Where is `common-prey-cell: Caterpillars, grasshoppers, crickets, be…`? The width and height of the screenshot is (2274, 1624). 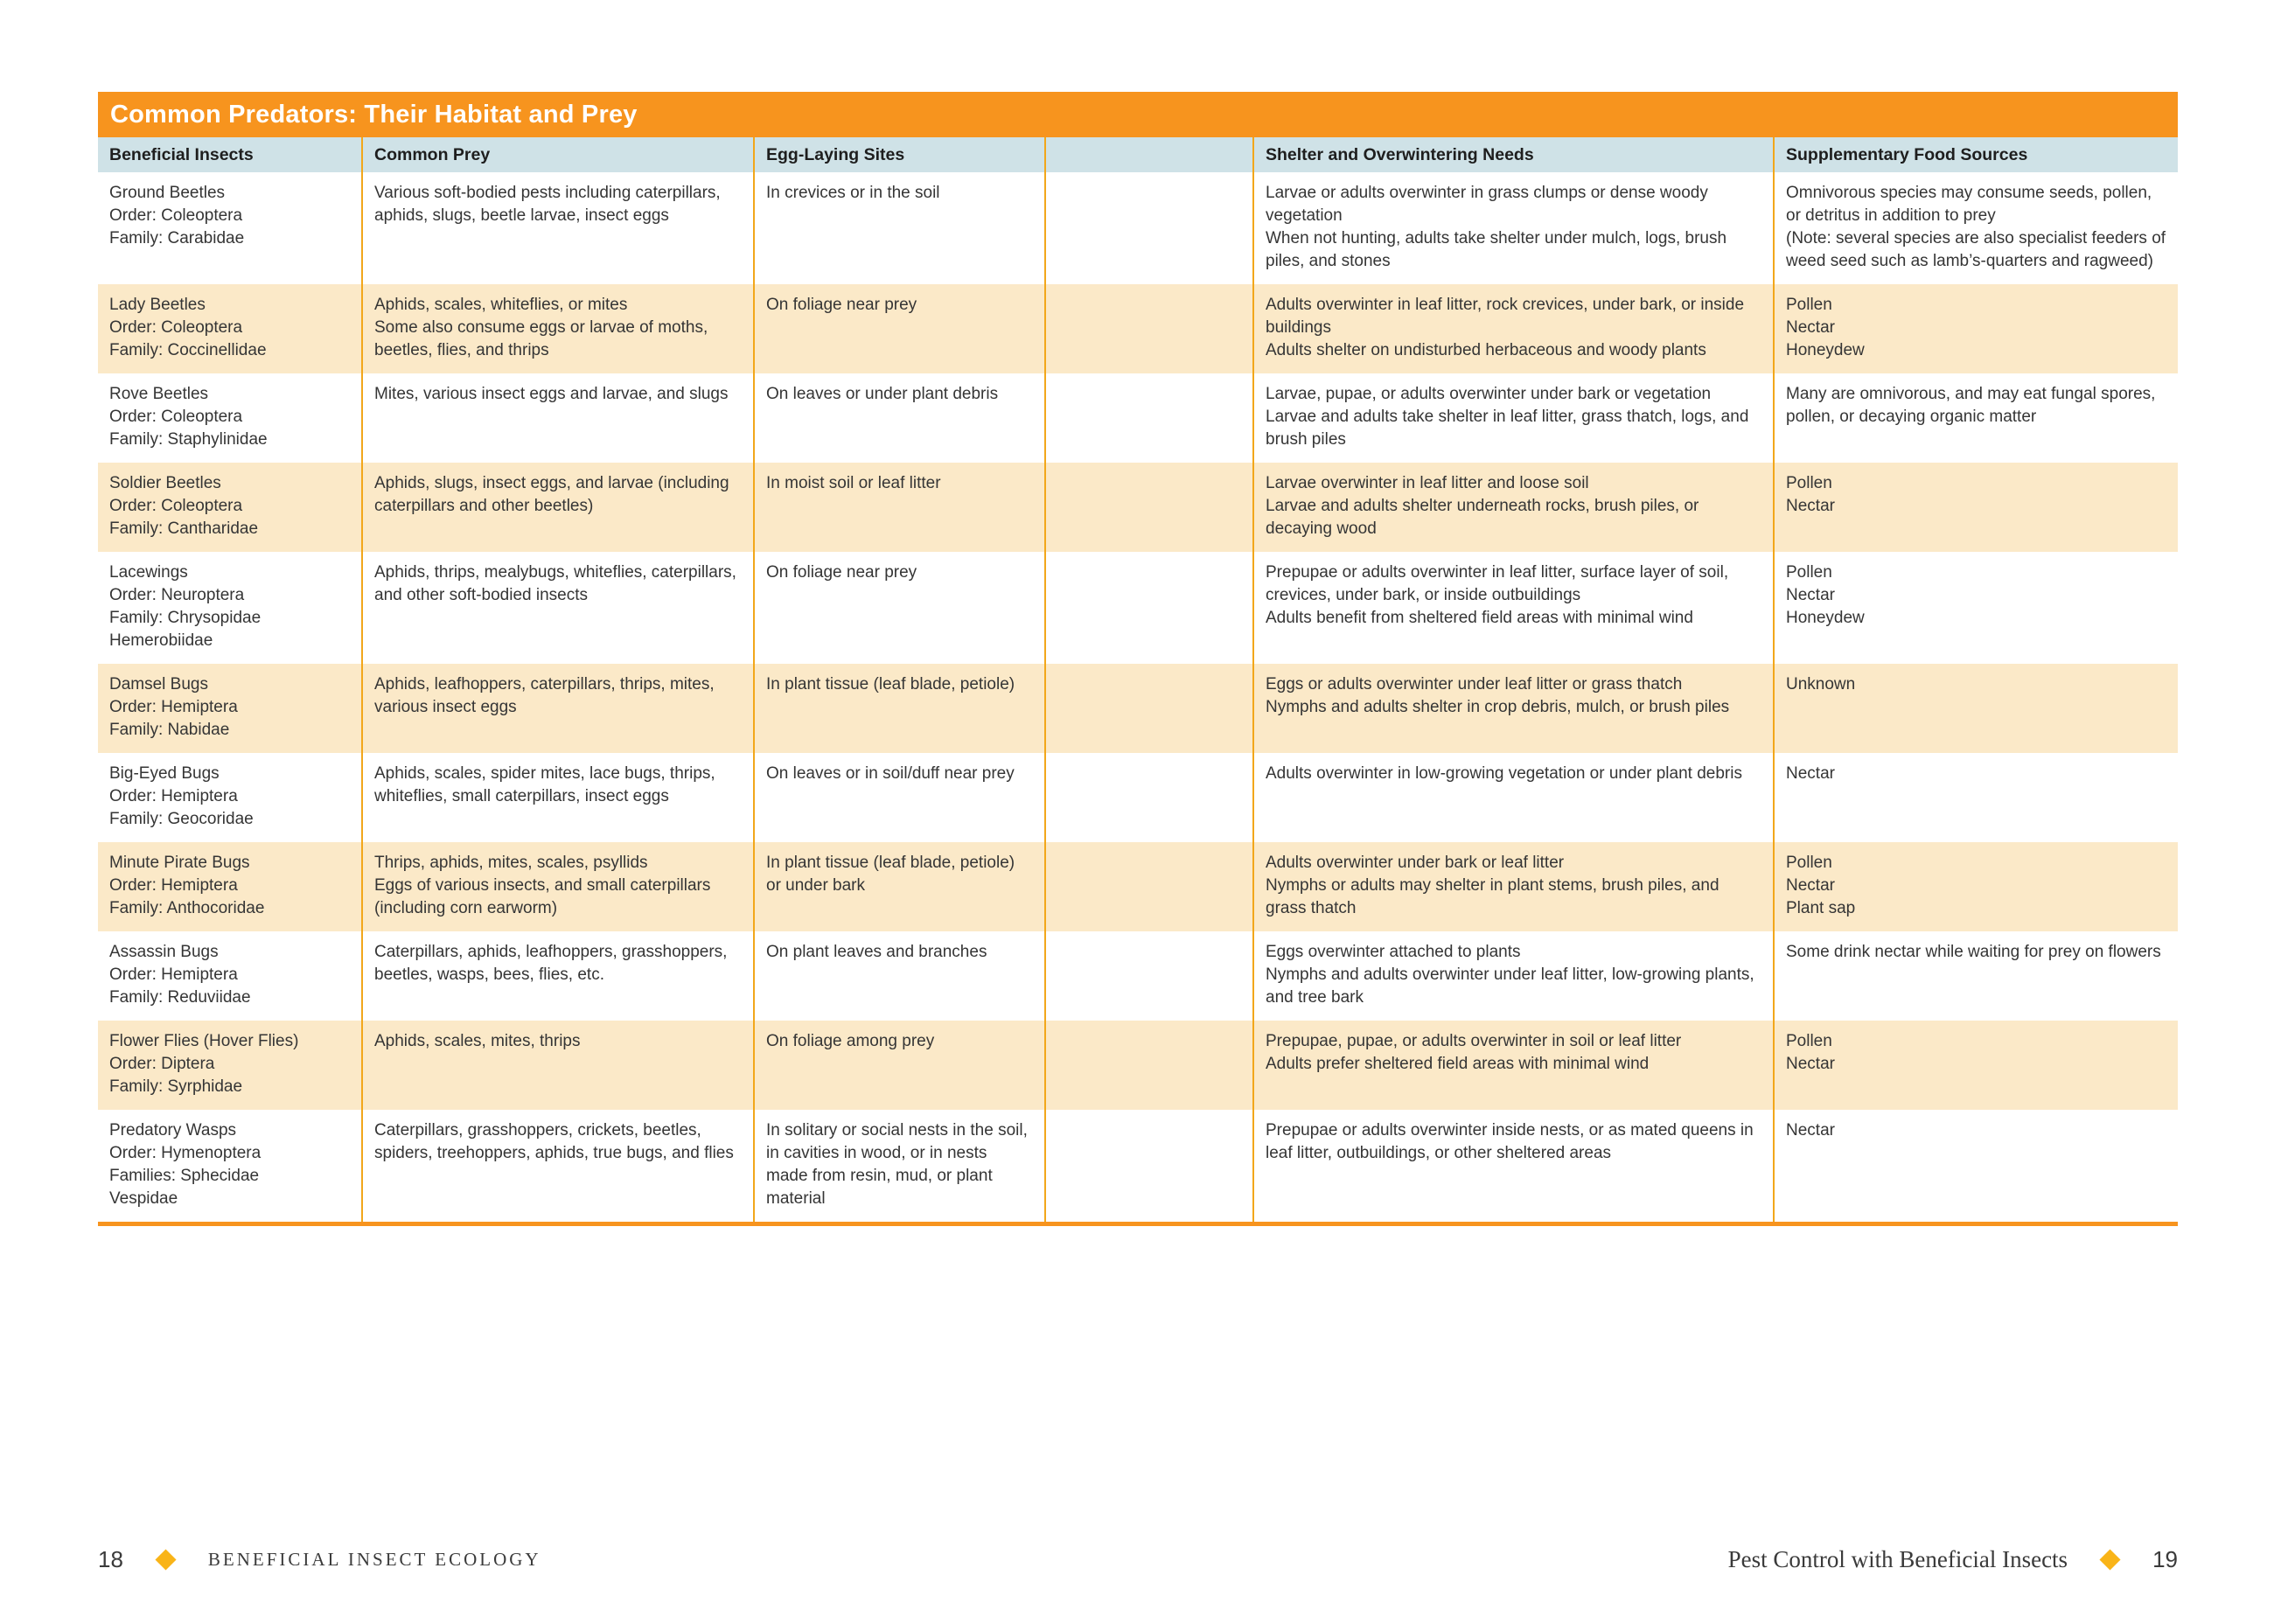
common-prey-cell: Caterpillars, grasshoppers, crickets, be… is located at coordinates (557, 1167).